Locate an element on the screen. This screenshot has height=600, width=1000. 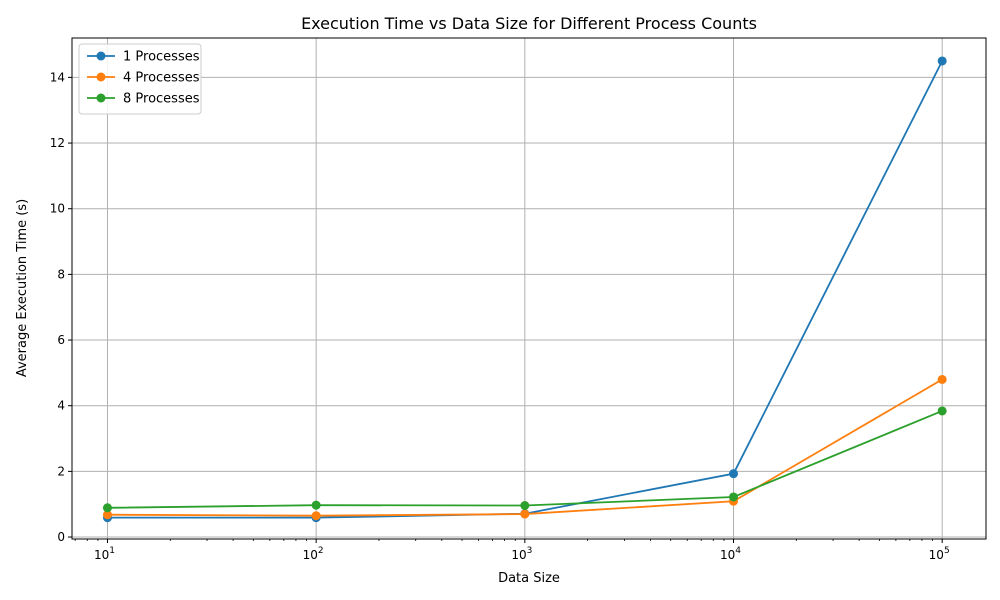
legend-box is located at coordinates (140, 79).